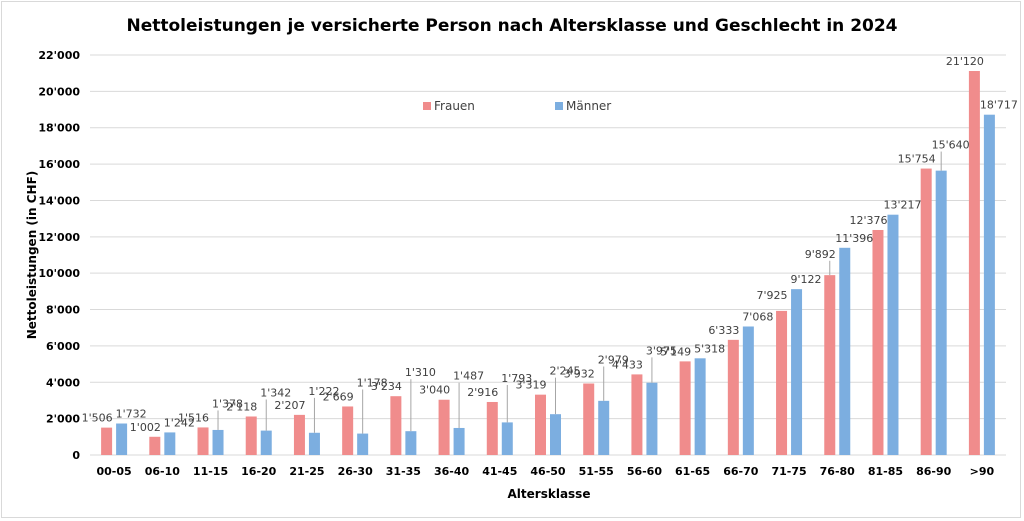 This screenshot has width=1024, height=521. I want to click on data-label-frauen: 2'669, so click(338, 396).